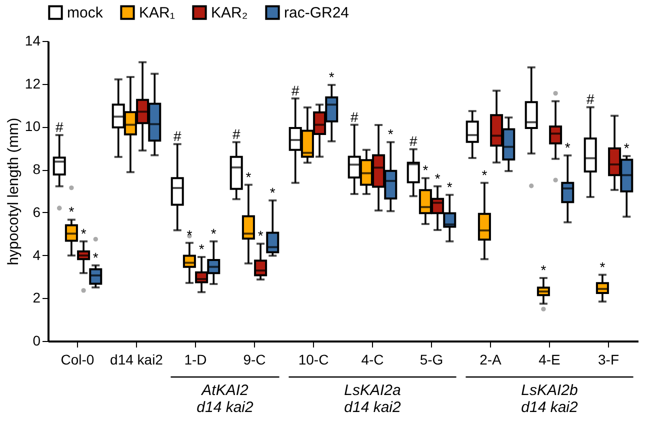  What do you see at coordinates (254, 360) in the screenshot?
I see `x-tick-label: 9-C` at bounding box center [254, 360].